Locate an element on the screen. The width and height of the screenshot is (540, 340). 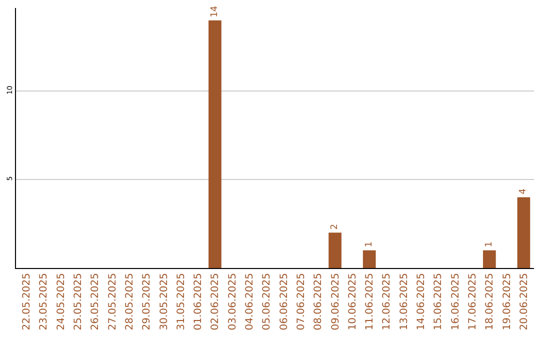
x-tick-label: 04.06.2025 is located at coordinates (250, 301).